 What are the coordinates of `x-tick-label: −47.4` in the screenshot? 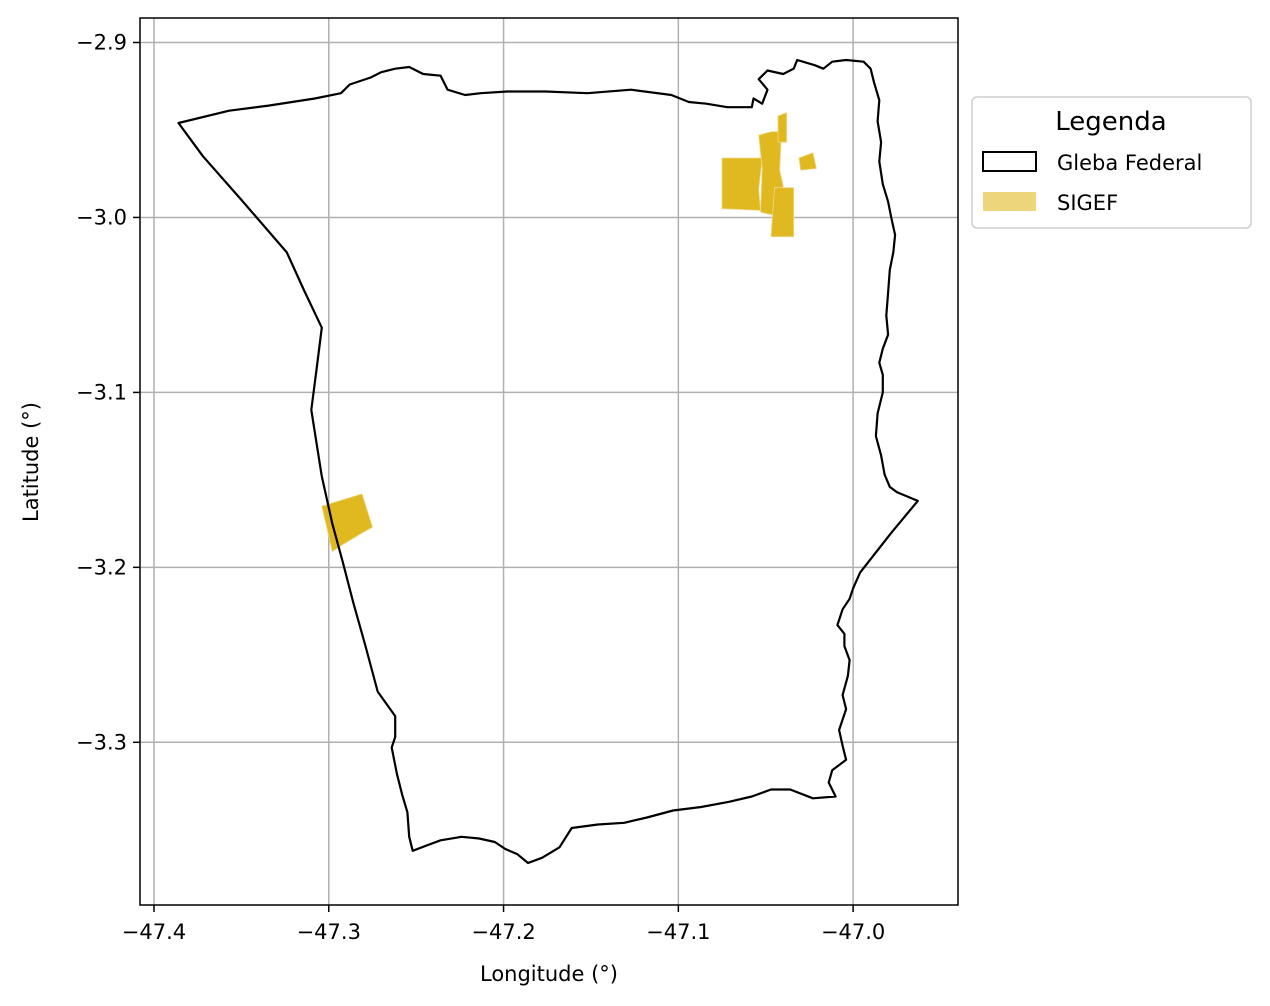 It's located at (154, 932).